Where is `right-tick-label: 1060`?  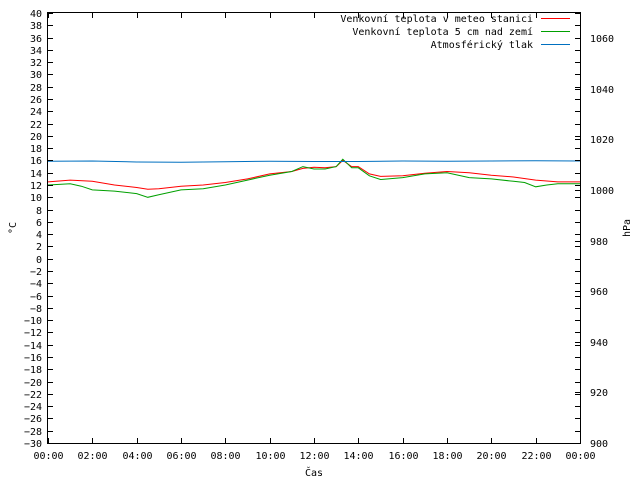
right-tick-label: 1060 is located at coordinates (602, 39).